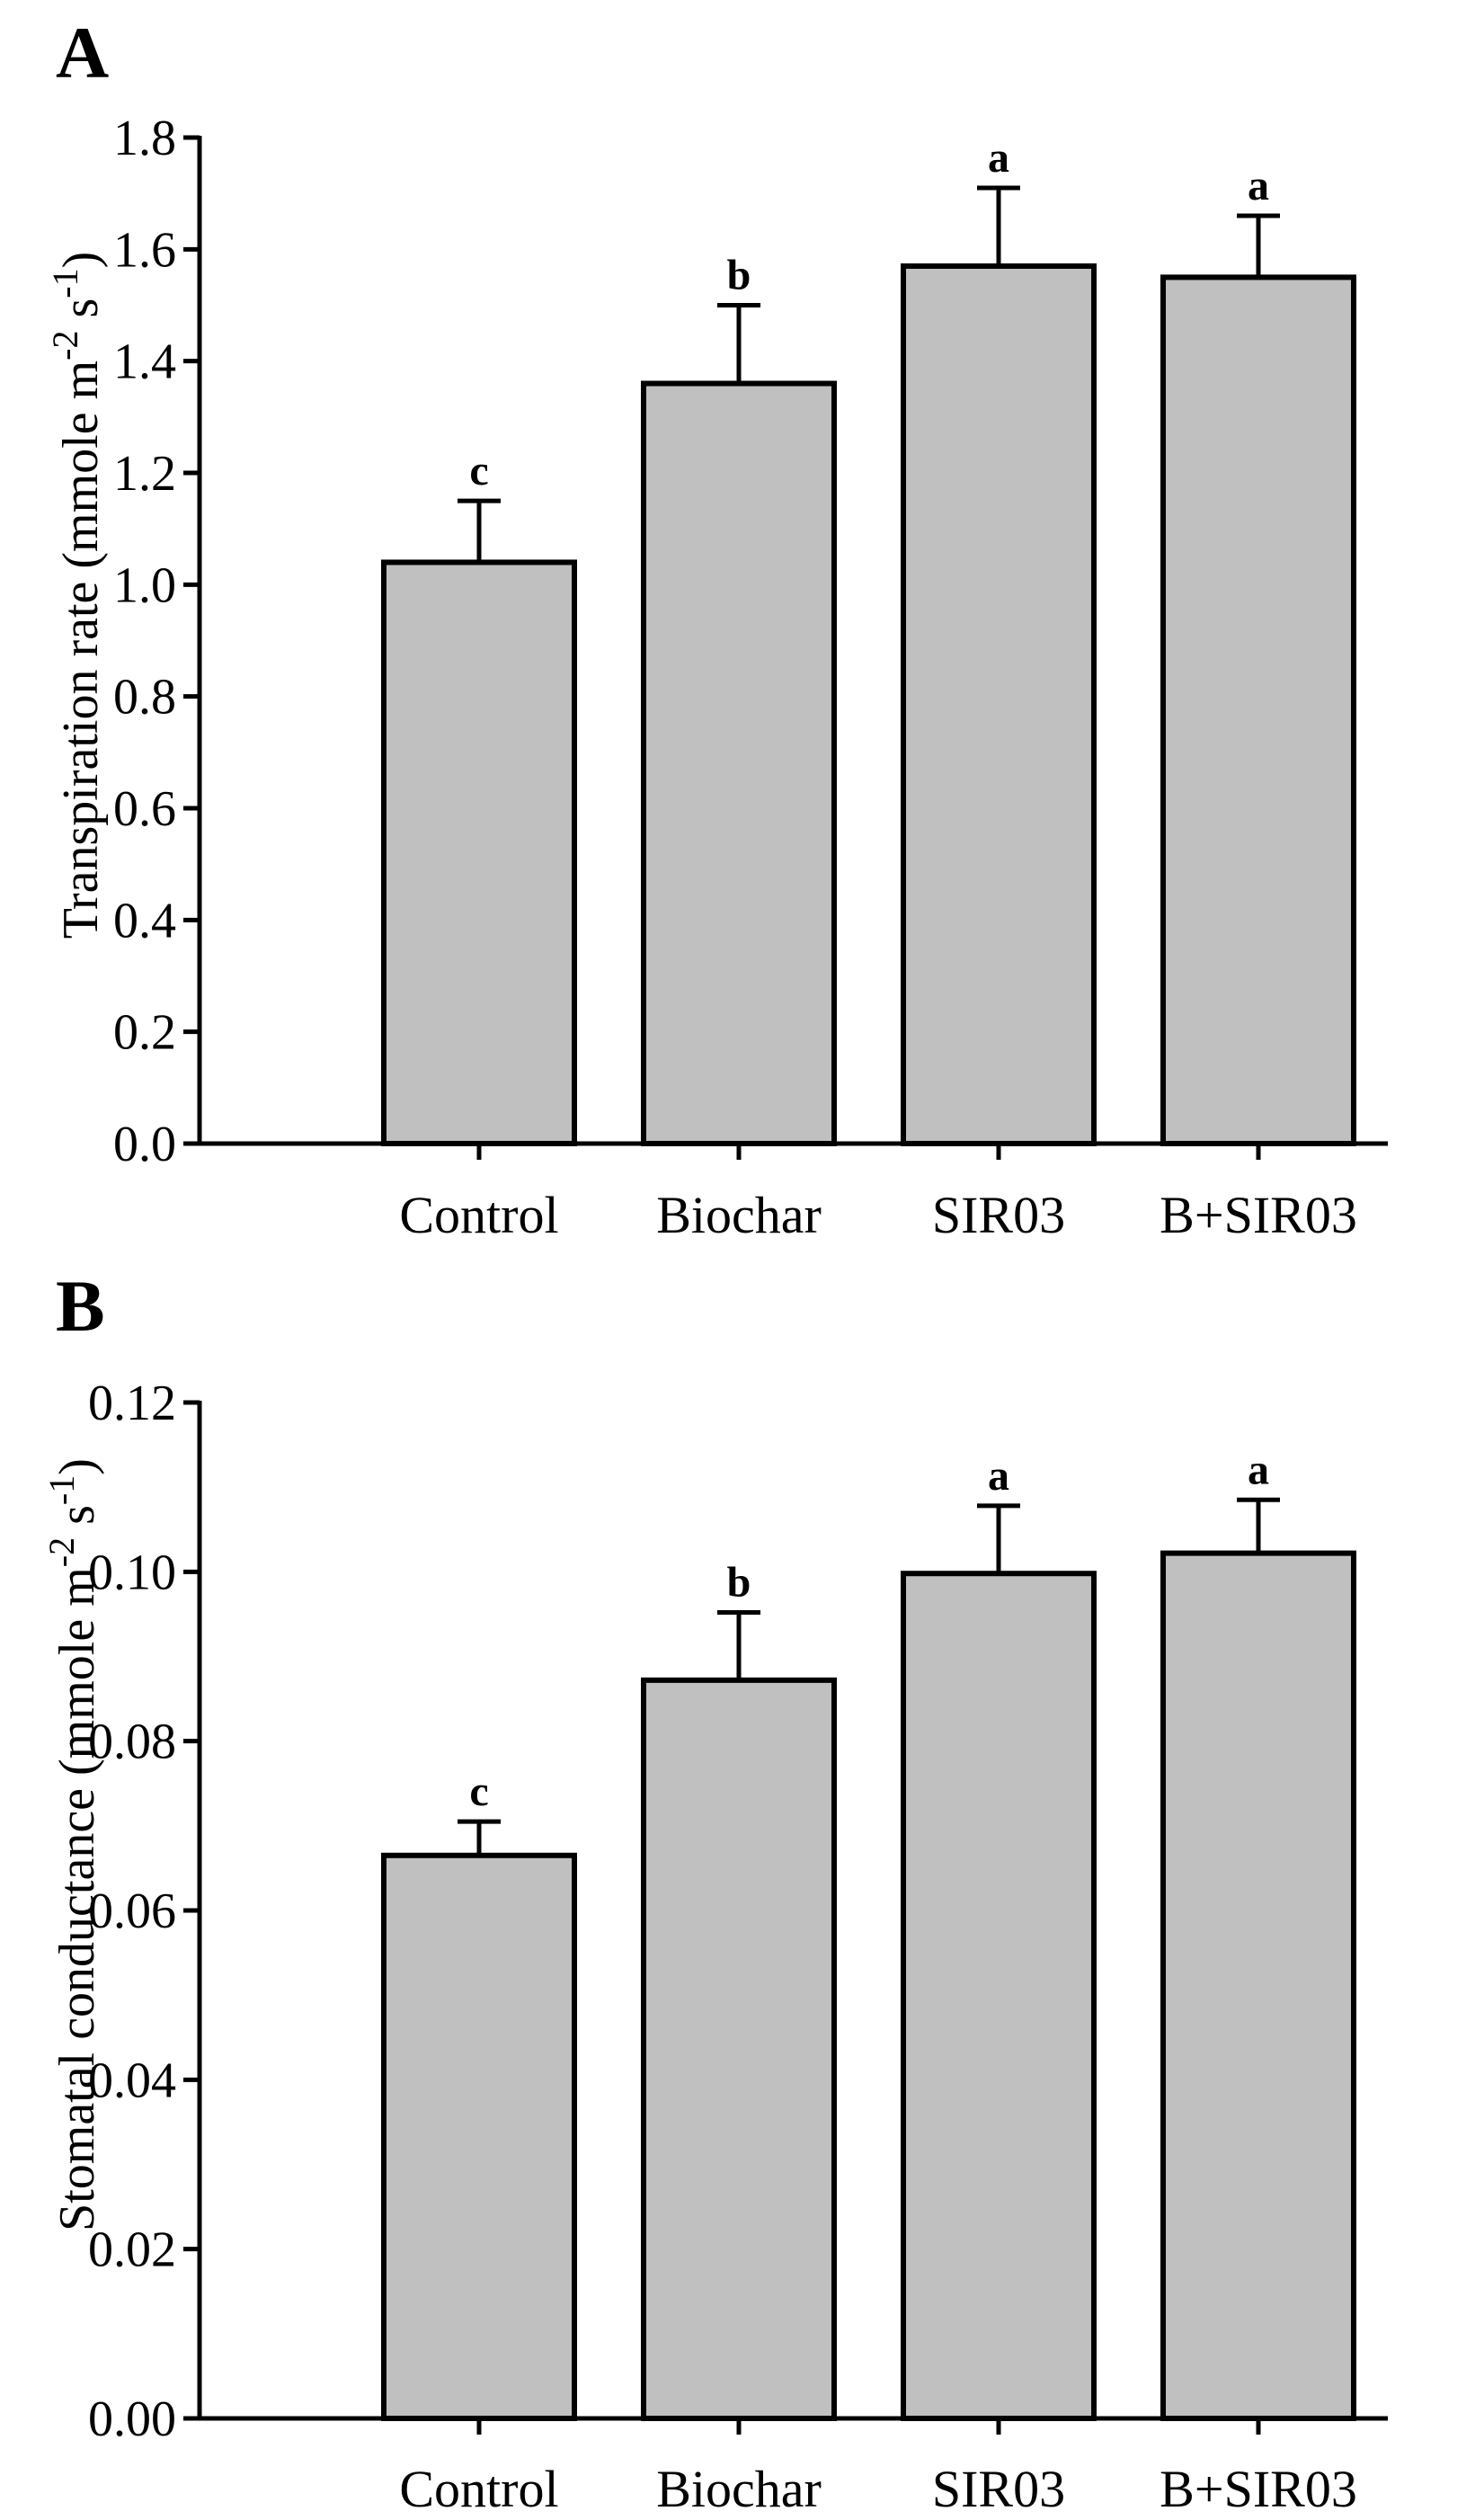  I want to click on y-tick-label-b: 0.10, so click(132, 1572).